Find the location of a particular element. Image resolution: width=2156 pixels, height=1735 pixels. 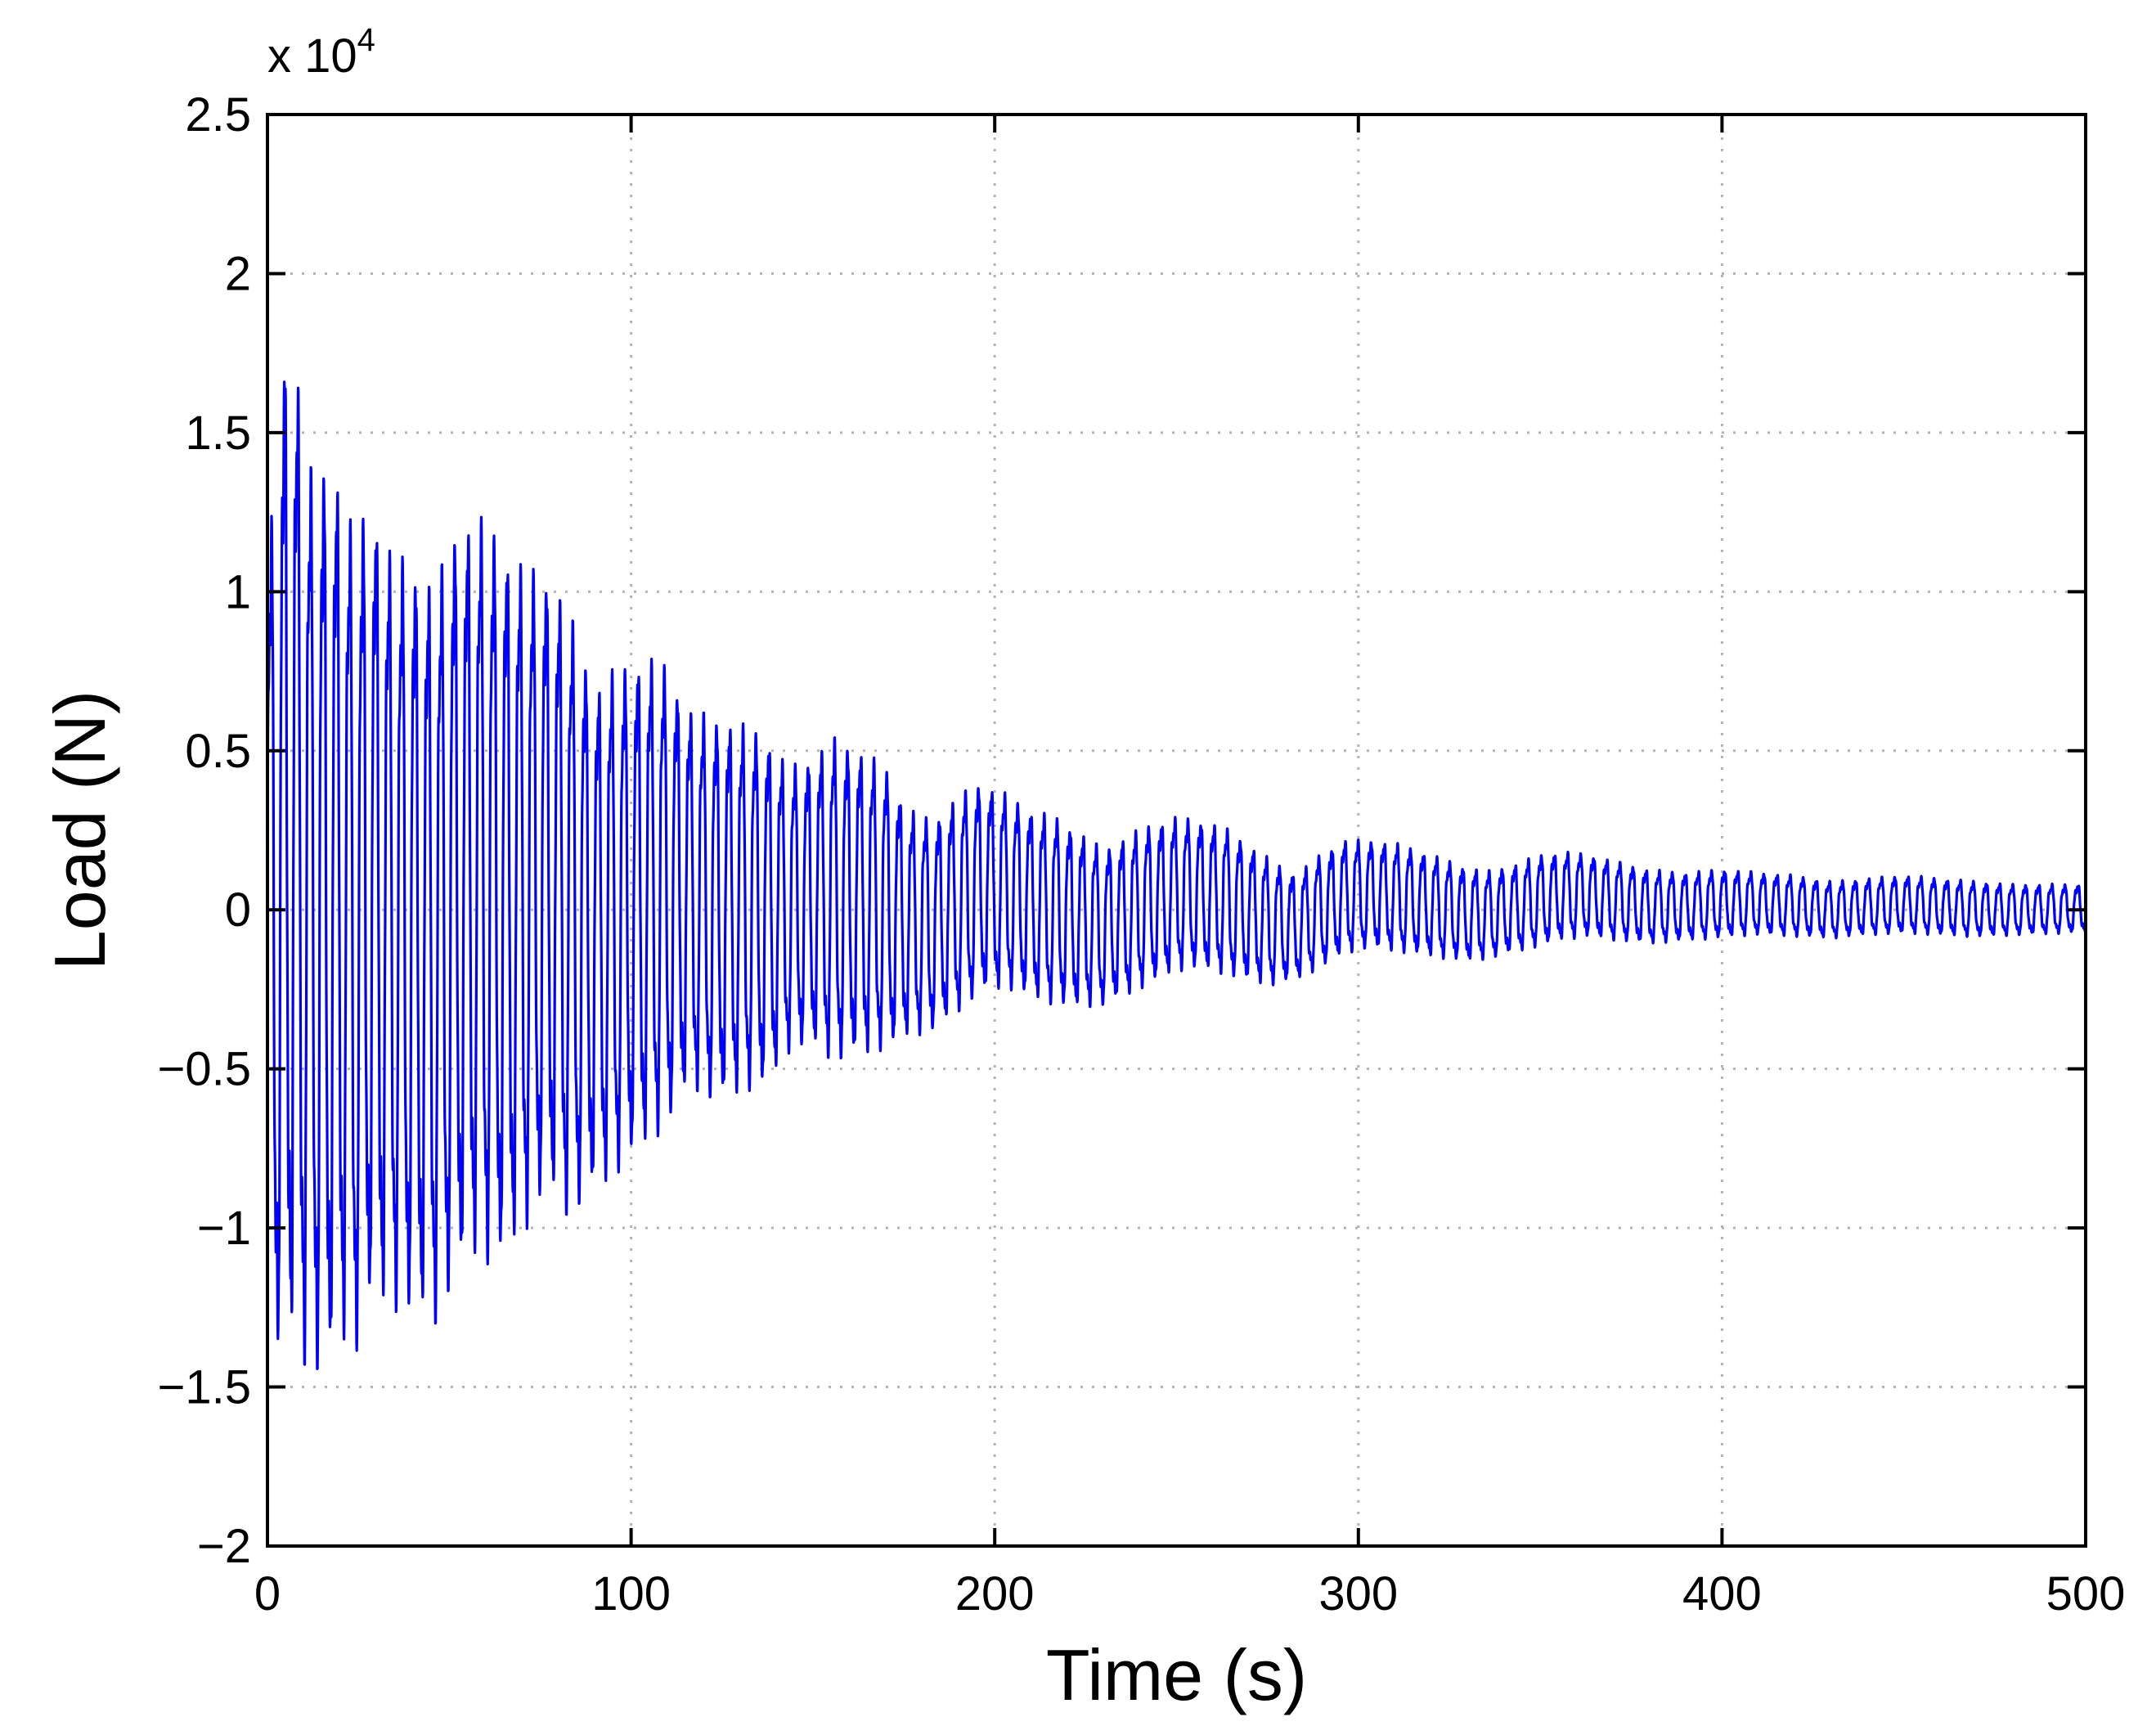

y-tick-label-5: 0.5 is located at coordinates (218, 751).